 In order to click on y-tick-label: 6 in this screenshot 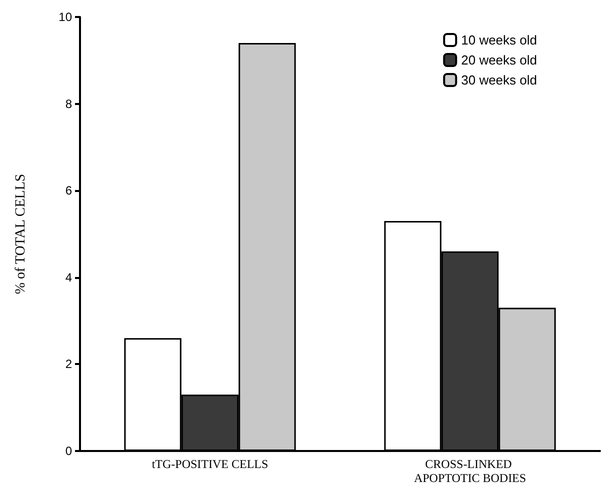, I will do `click(68, 191)`.